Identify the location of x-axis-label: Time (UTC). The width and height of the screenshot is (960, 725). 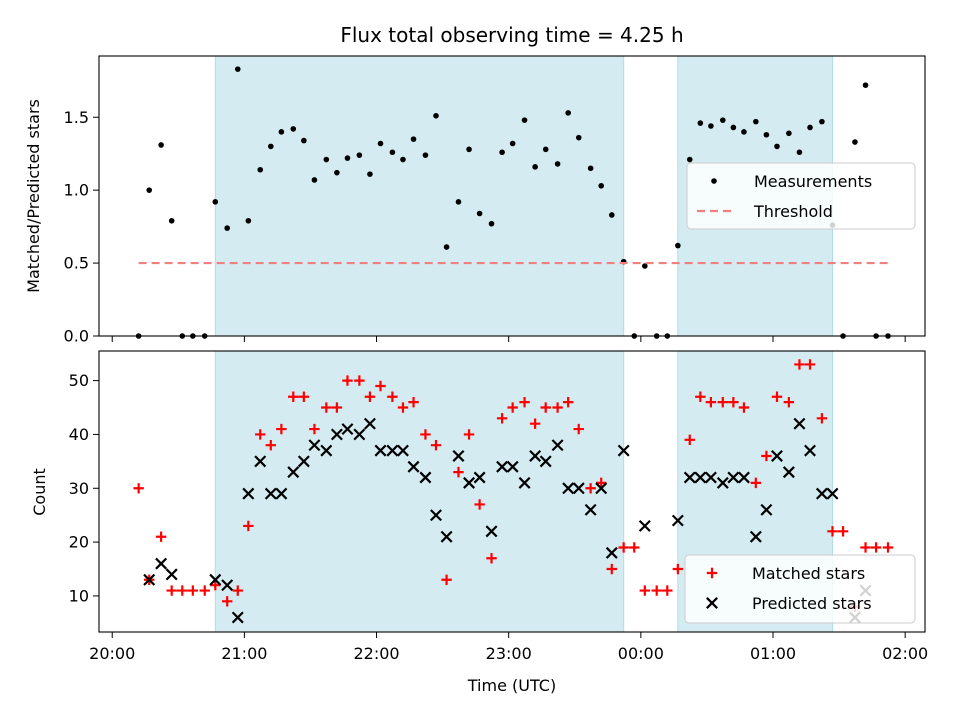
(511, 685).